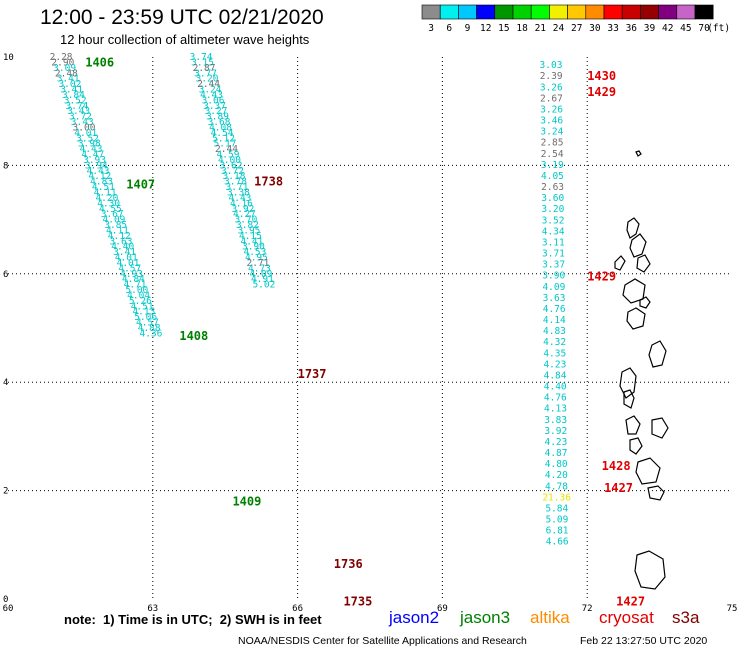 Image resolution: width=740 pixels, height=650 pixels. I want to click on swh-value-label: 3.00, so click(84, 127).